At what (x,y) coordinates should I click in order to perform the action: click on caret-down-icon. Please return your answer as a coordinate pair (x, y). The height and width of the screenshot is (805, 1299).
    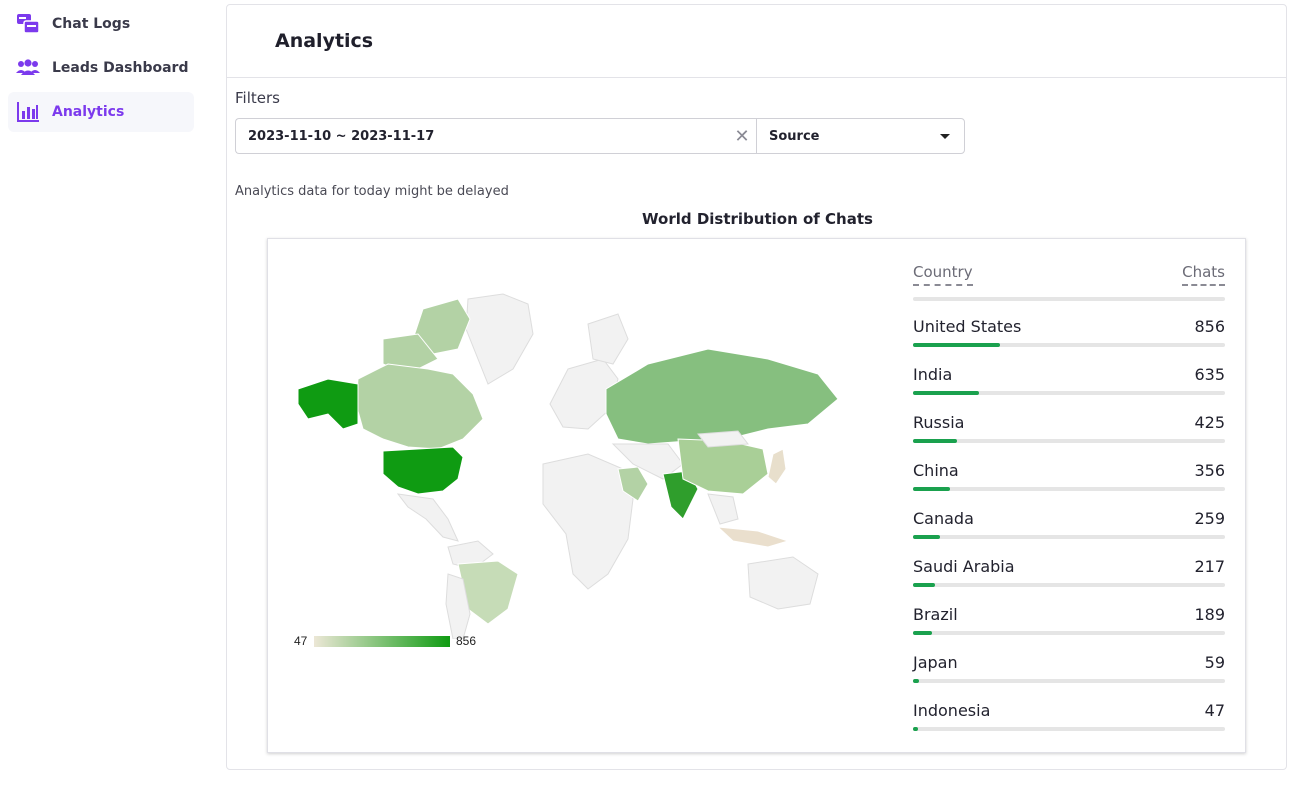
    Looking at the image, I should click on (945, 136).